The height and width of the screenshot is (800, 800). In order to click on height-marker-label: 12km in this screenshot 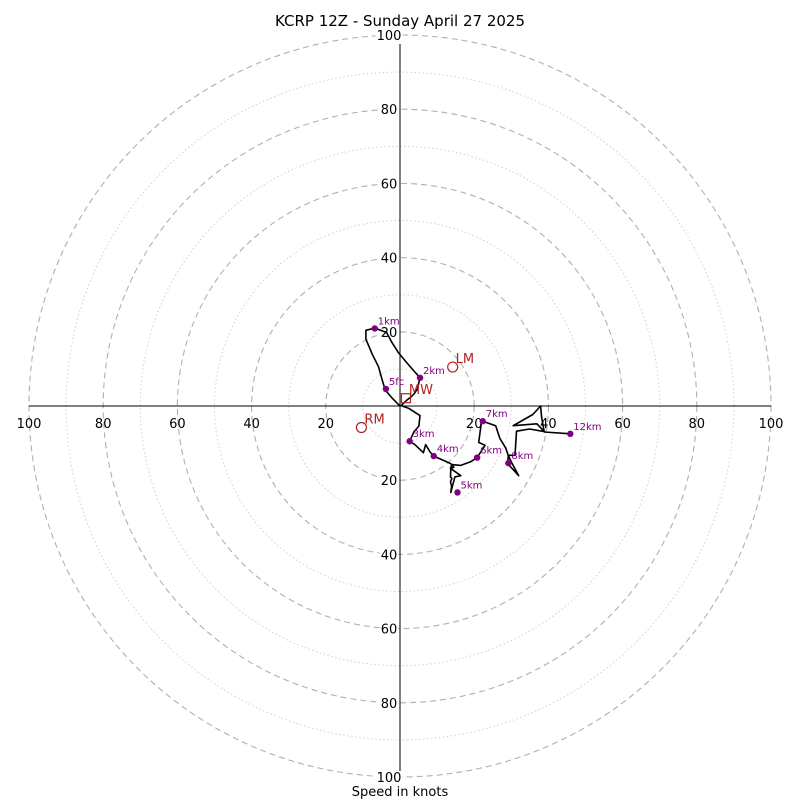, I will do `click(587, 427)`.